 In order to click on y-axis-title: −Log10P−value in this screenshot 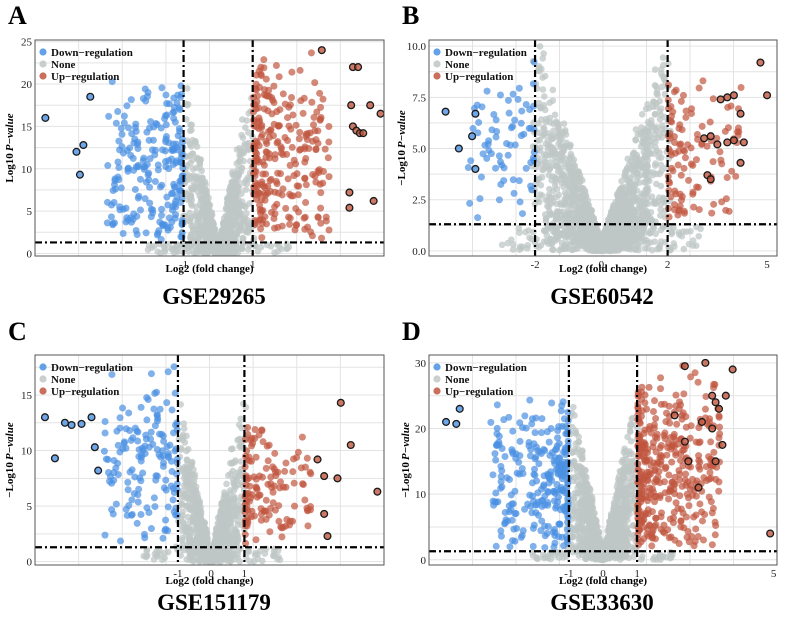, I will do `click(10, 460)`.